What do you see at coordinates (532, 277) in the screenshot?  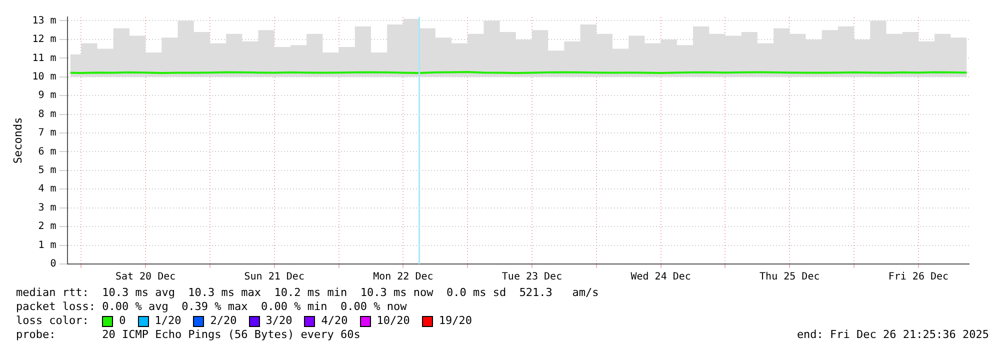 I see `x-tick-label: Tue 23 Dec` at bounding box center [532, 277].